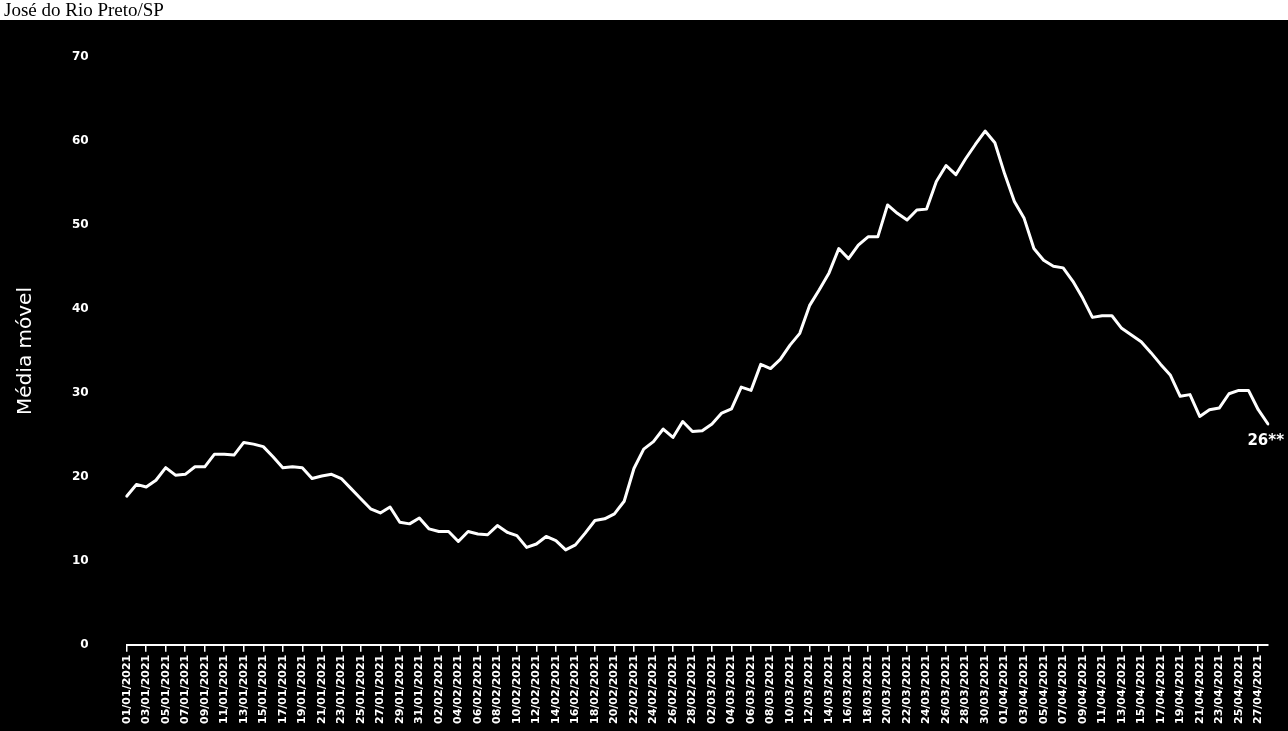  Describe the element at coordinates (80, 559) in the screenshot. I see `y-tick-label: 10` at that location.